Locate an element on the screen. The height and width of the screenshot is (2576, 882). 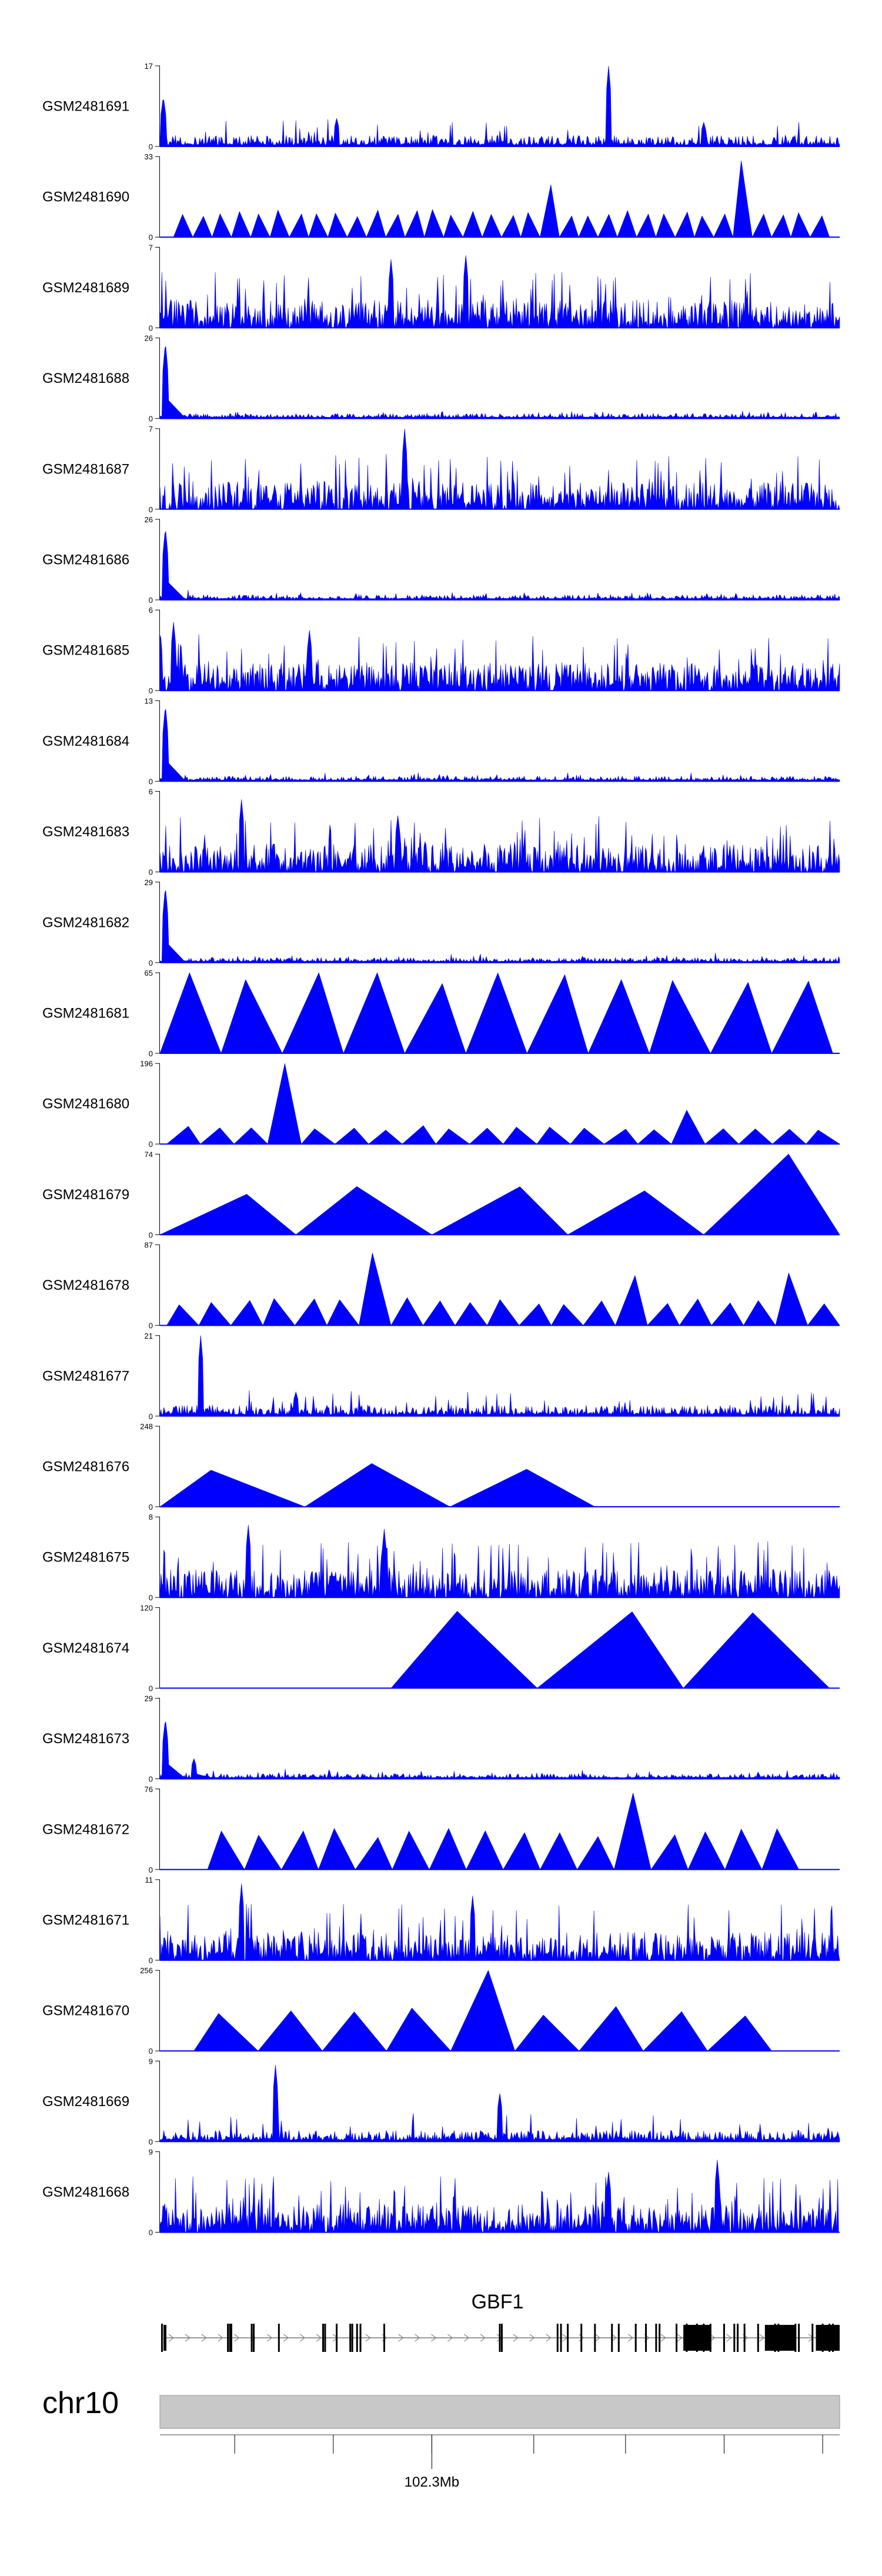
y-max-label: 248 is located at coordinates (146, 1426).